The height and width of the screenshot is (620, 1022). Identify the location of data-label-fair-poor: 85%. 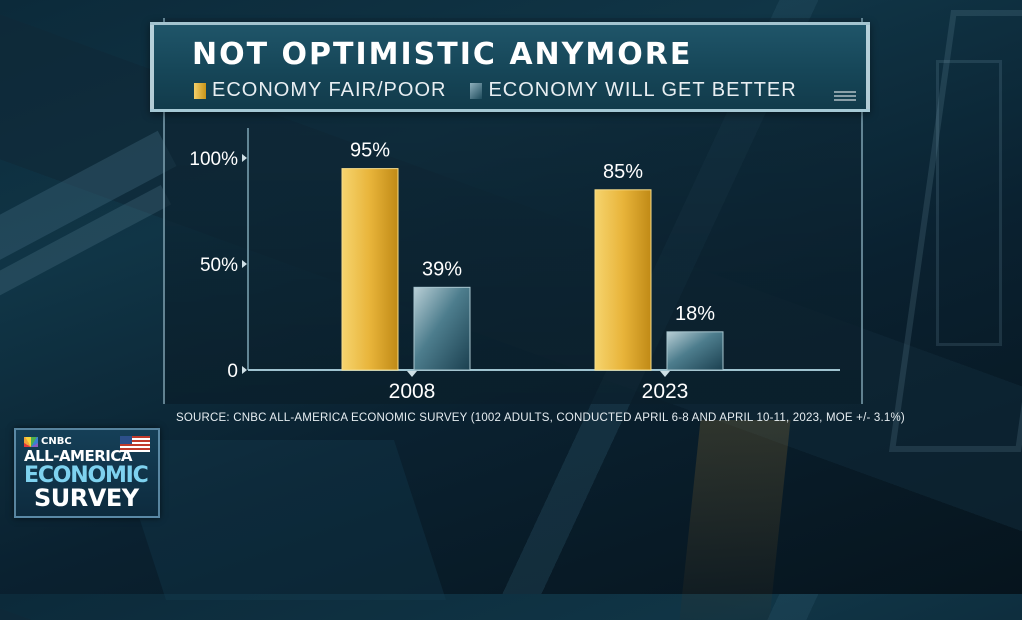
(623, 172).